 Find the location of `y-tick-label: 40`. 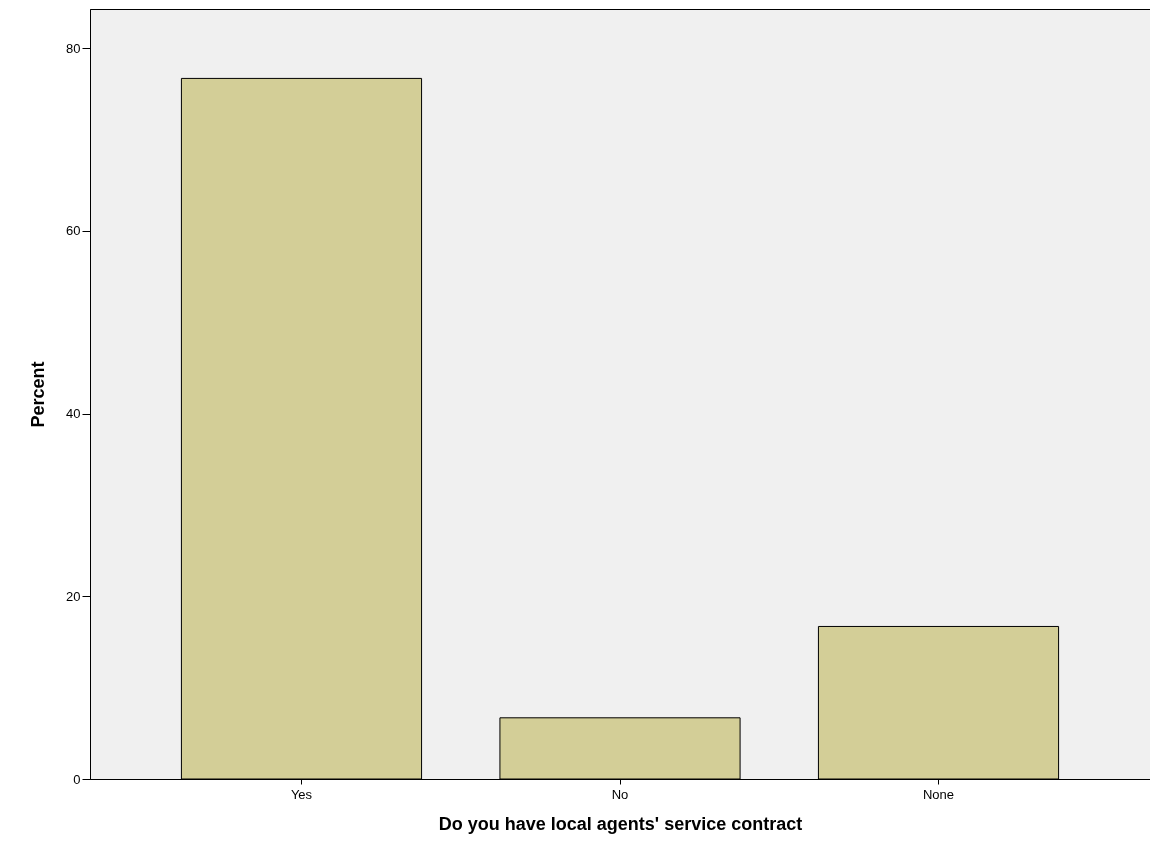

y-tick-label: 40 is located at coordinates (73, 414).